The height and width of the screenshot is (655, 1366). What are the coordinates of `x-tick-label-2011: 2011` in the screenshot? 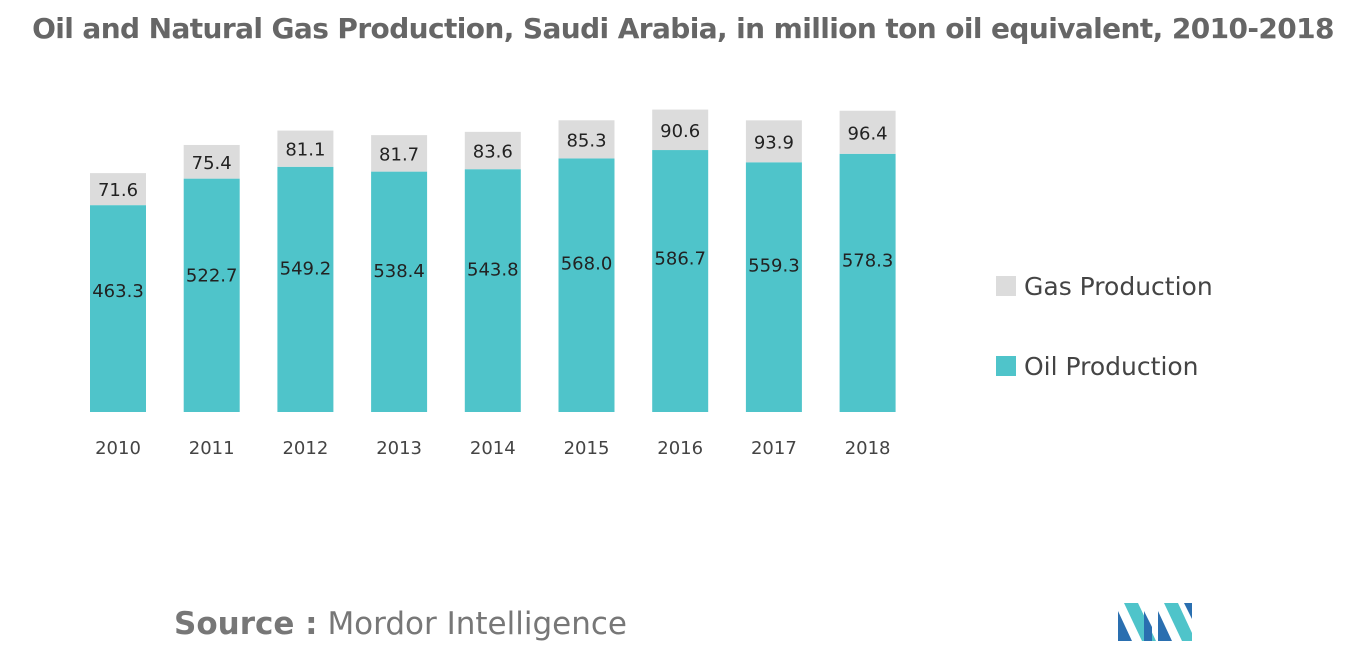 It's located at (212, 448).